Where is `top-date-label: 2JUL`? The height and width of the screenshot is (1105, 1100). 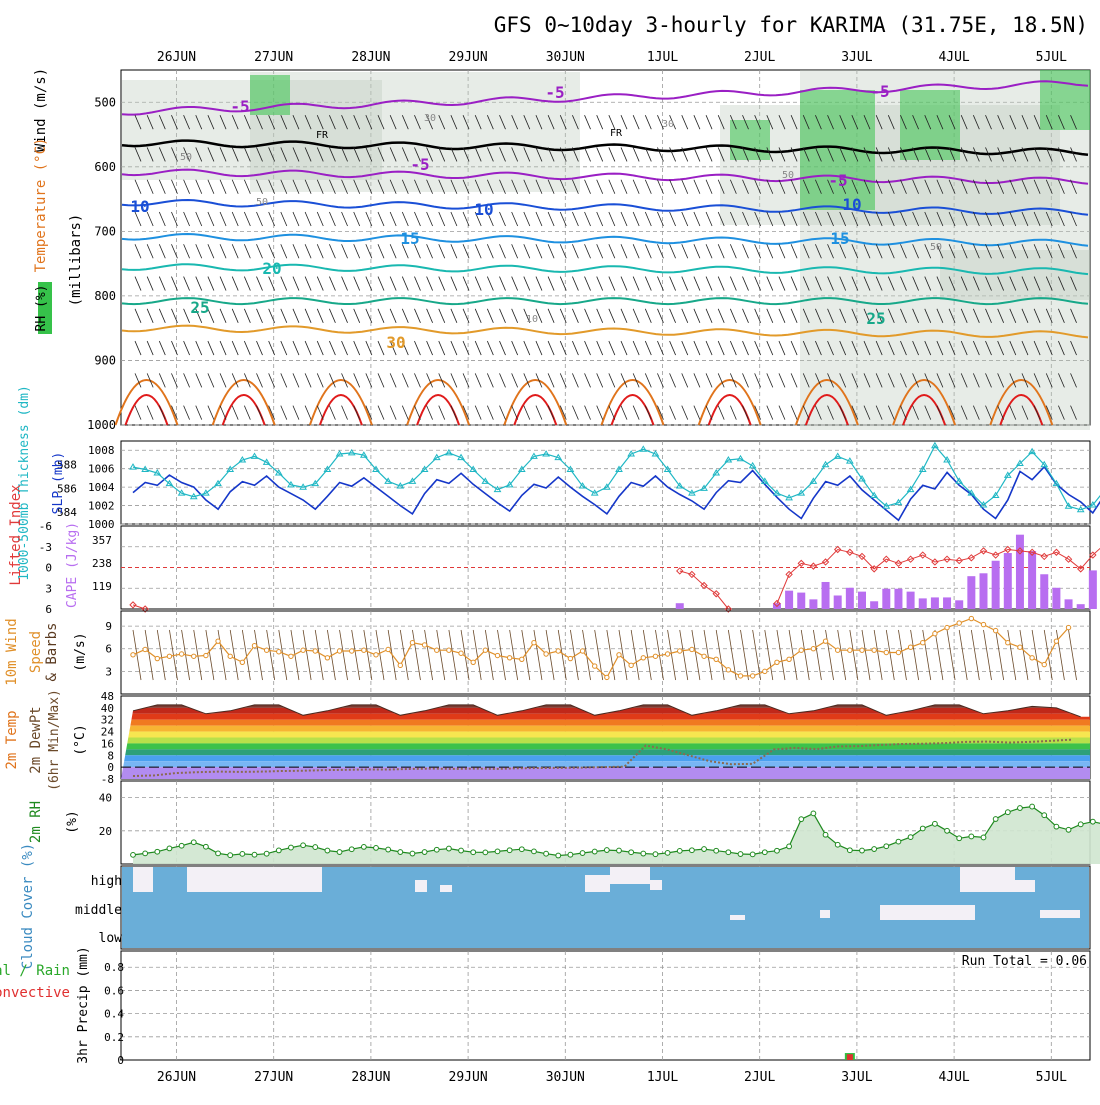 top-date-label: 2JUL is located at coordinates (759, 57).